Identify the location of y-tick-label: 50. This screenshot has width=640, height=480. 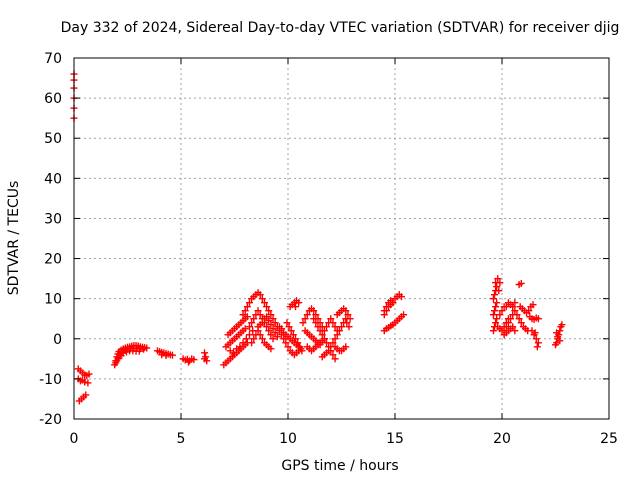
(53, 139).